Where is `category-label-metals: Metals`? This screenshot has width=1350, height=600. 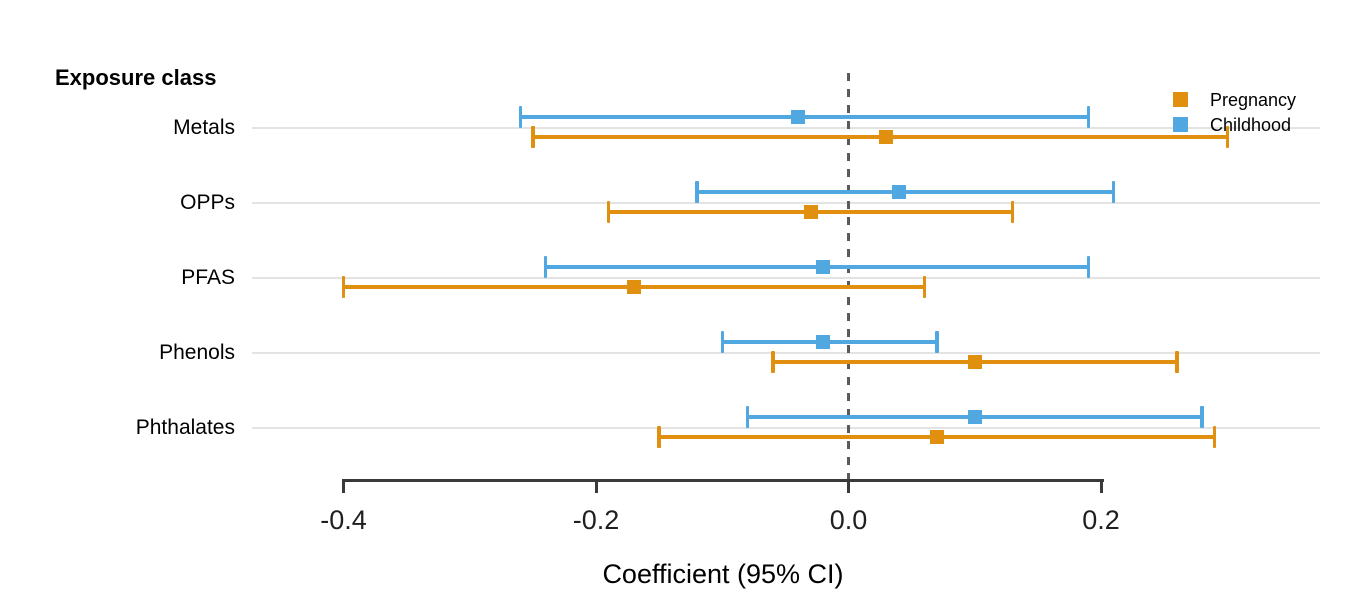
category-label-metals: Metals is located at coordinates (204, 127).